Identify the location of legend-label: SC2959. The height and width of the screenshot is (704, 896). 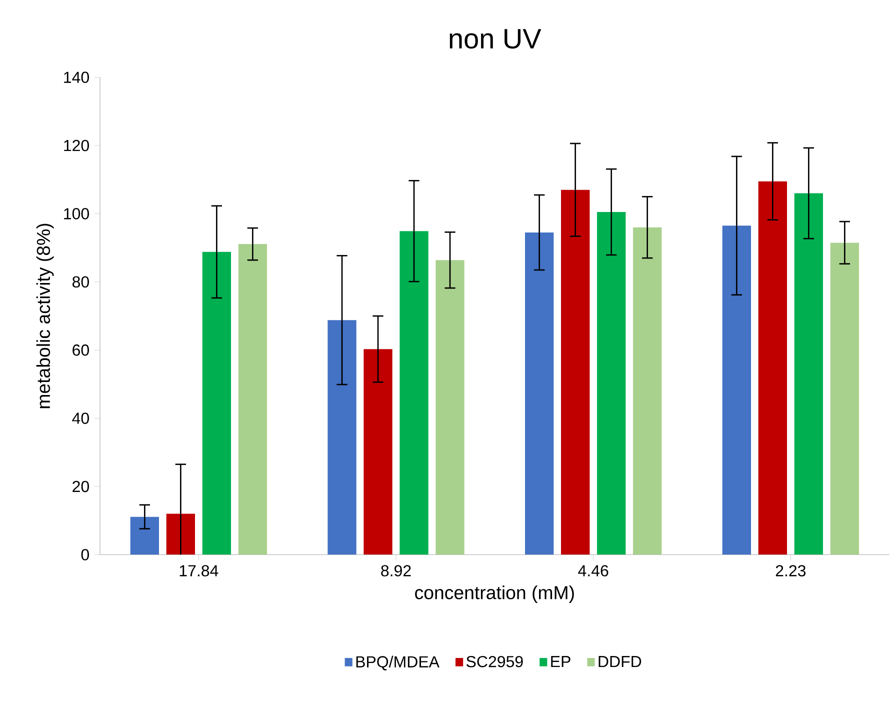
(494, 662).